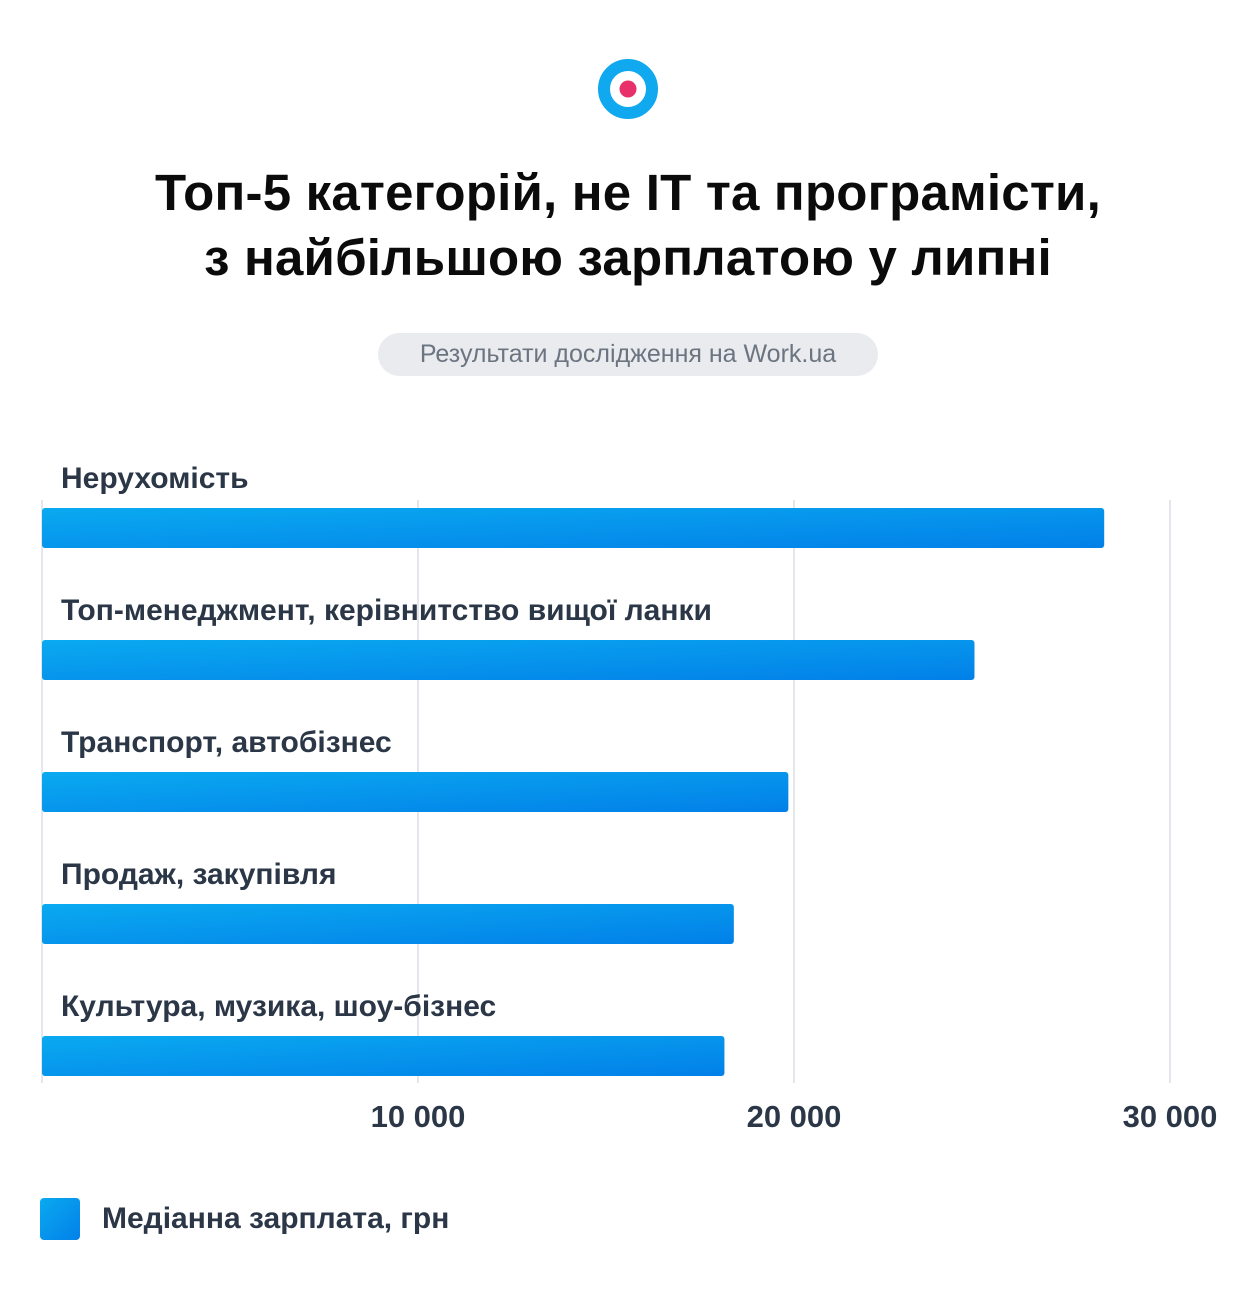 The image size is (1256, 1300). Describe the element at coordinates (1170, 1116) in the screenshot. I see `x-tick-label: 30 000` at that location.